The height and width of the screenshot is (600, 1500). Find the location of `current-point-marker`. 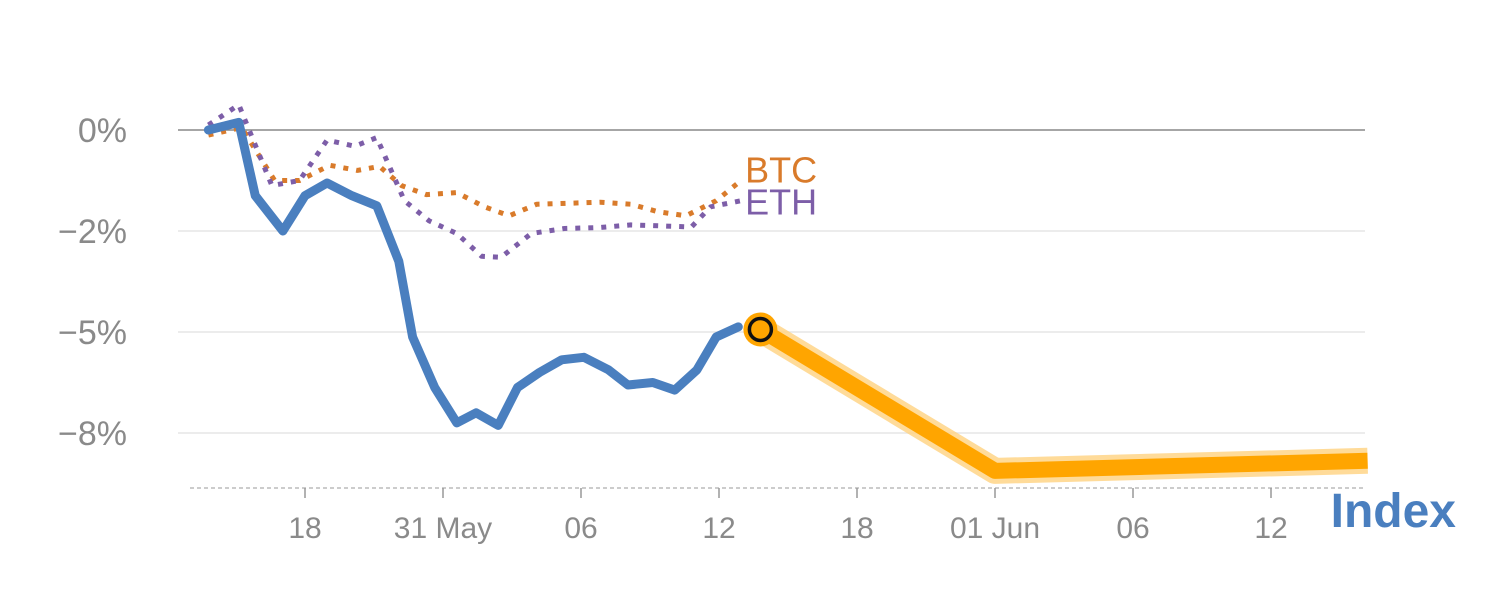

current-point-marker is located at coordinates (760, 329).